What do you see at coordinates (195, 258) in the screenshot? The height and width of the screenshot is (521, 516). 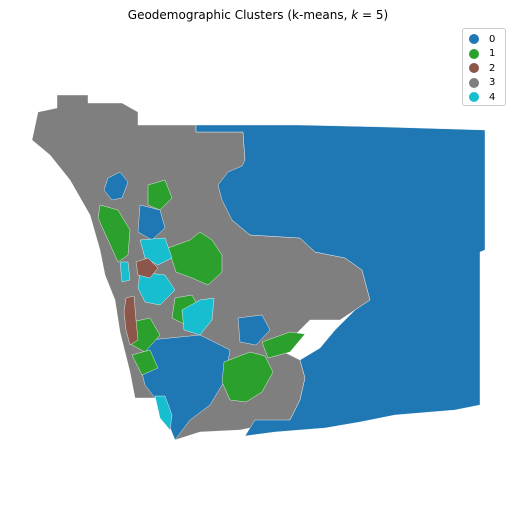 I see `cluster-1-patch-central` at bounding box center [195, 258].